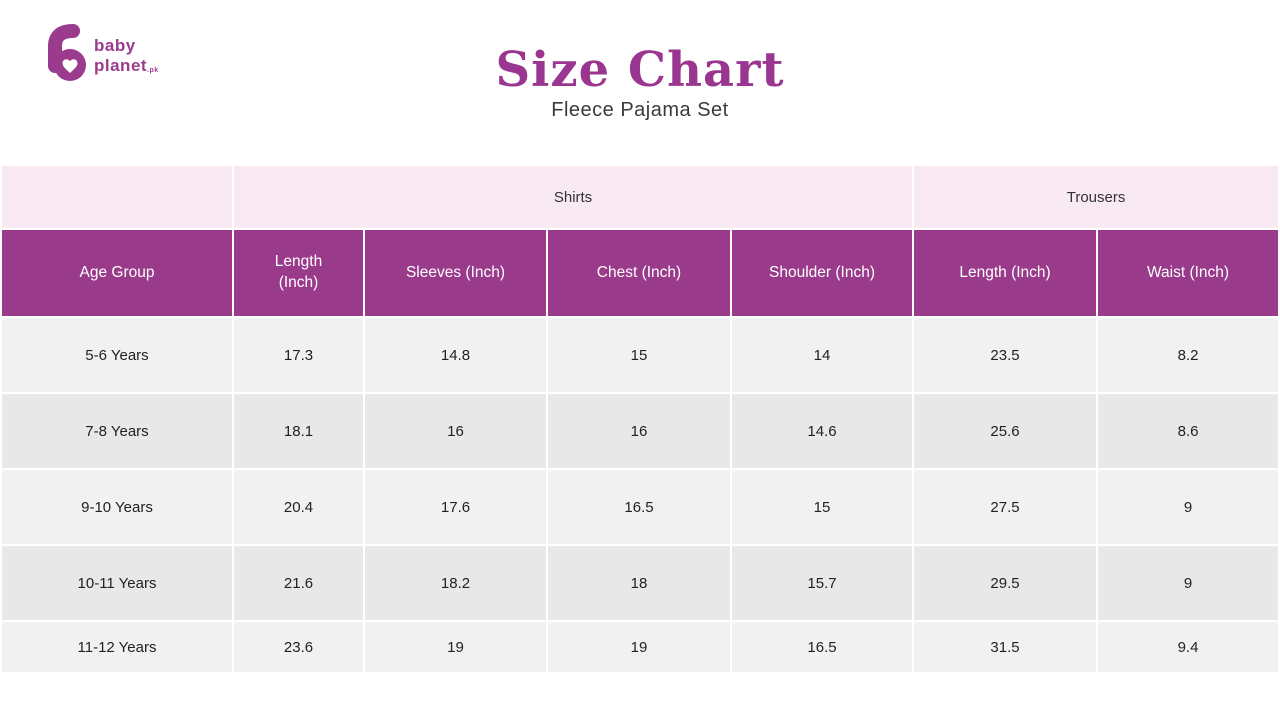  I want to click on baby-planet-logo-icon: baby planet.pk, so click(103, 52).